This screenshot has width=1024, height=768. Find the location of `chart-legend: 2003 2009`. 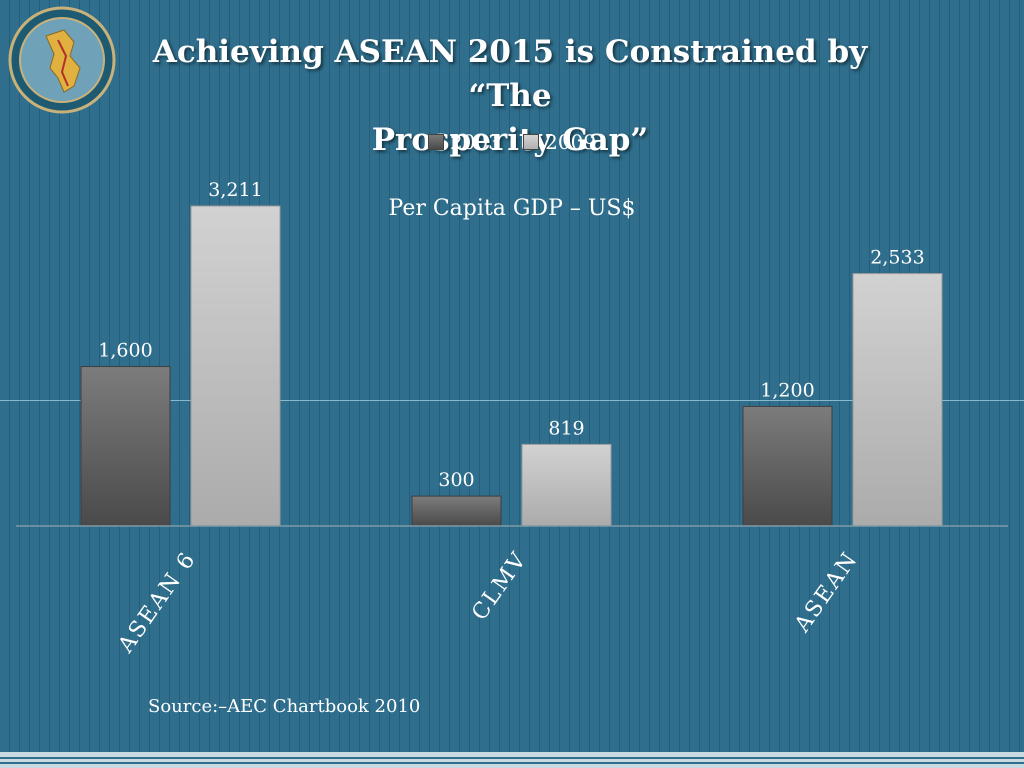

chart-legend: 2003 2009 is located at coordinates (512, 142).